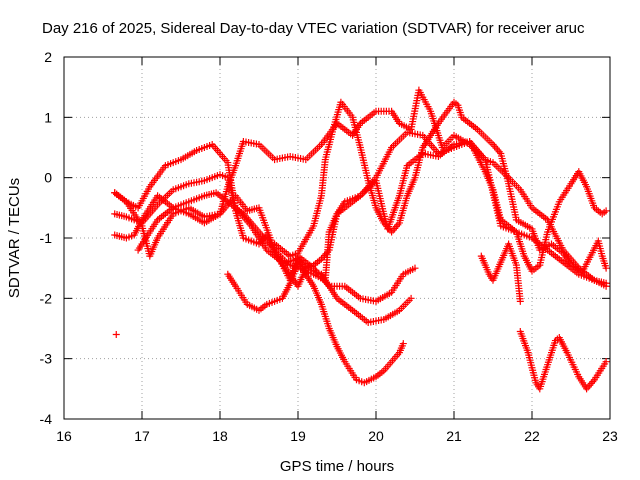 The image size is (640, 480). What do you see at coordinates (46, 238) in the screenshot?
I see `y-tick-label: -1` at bounding box center [46, 238].